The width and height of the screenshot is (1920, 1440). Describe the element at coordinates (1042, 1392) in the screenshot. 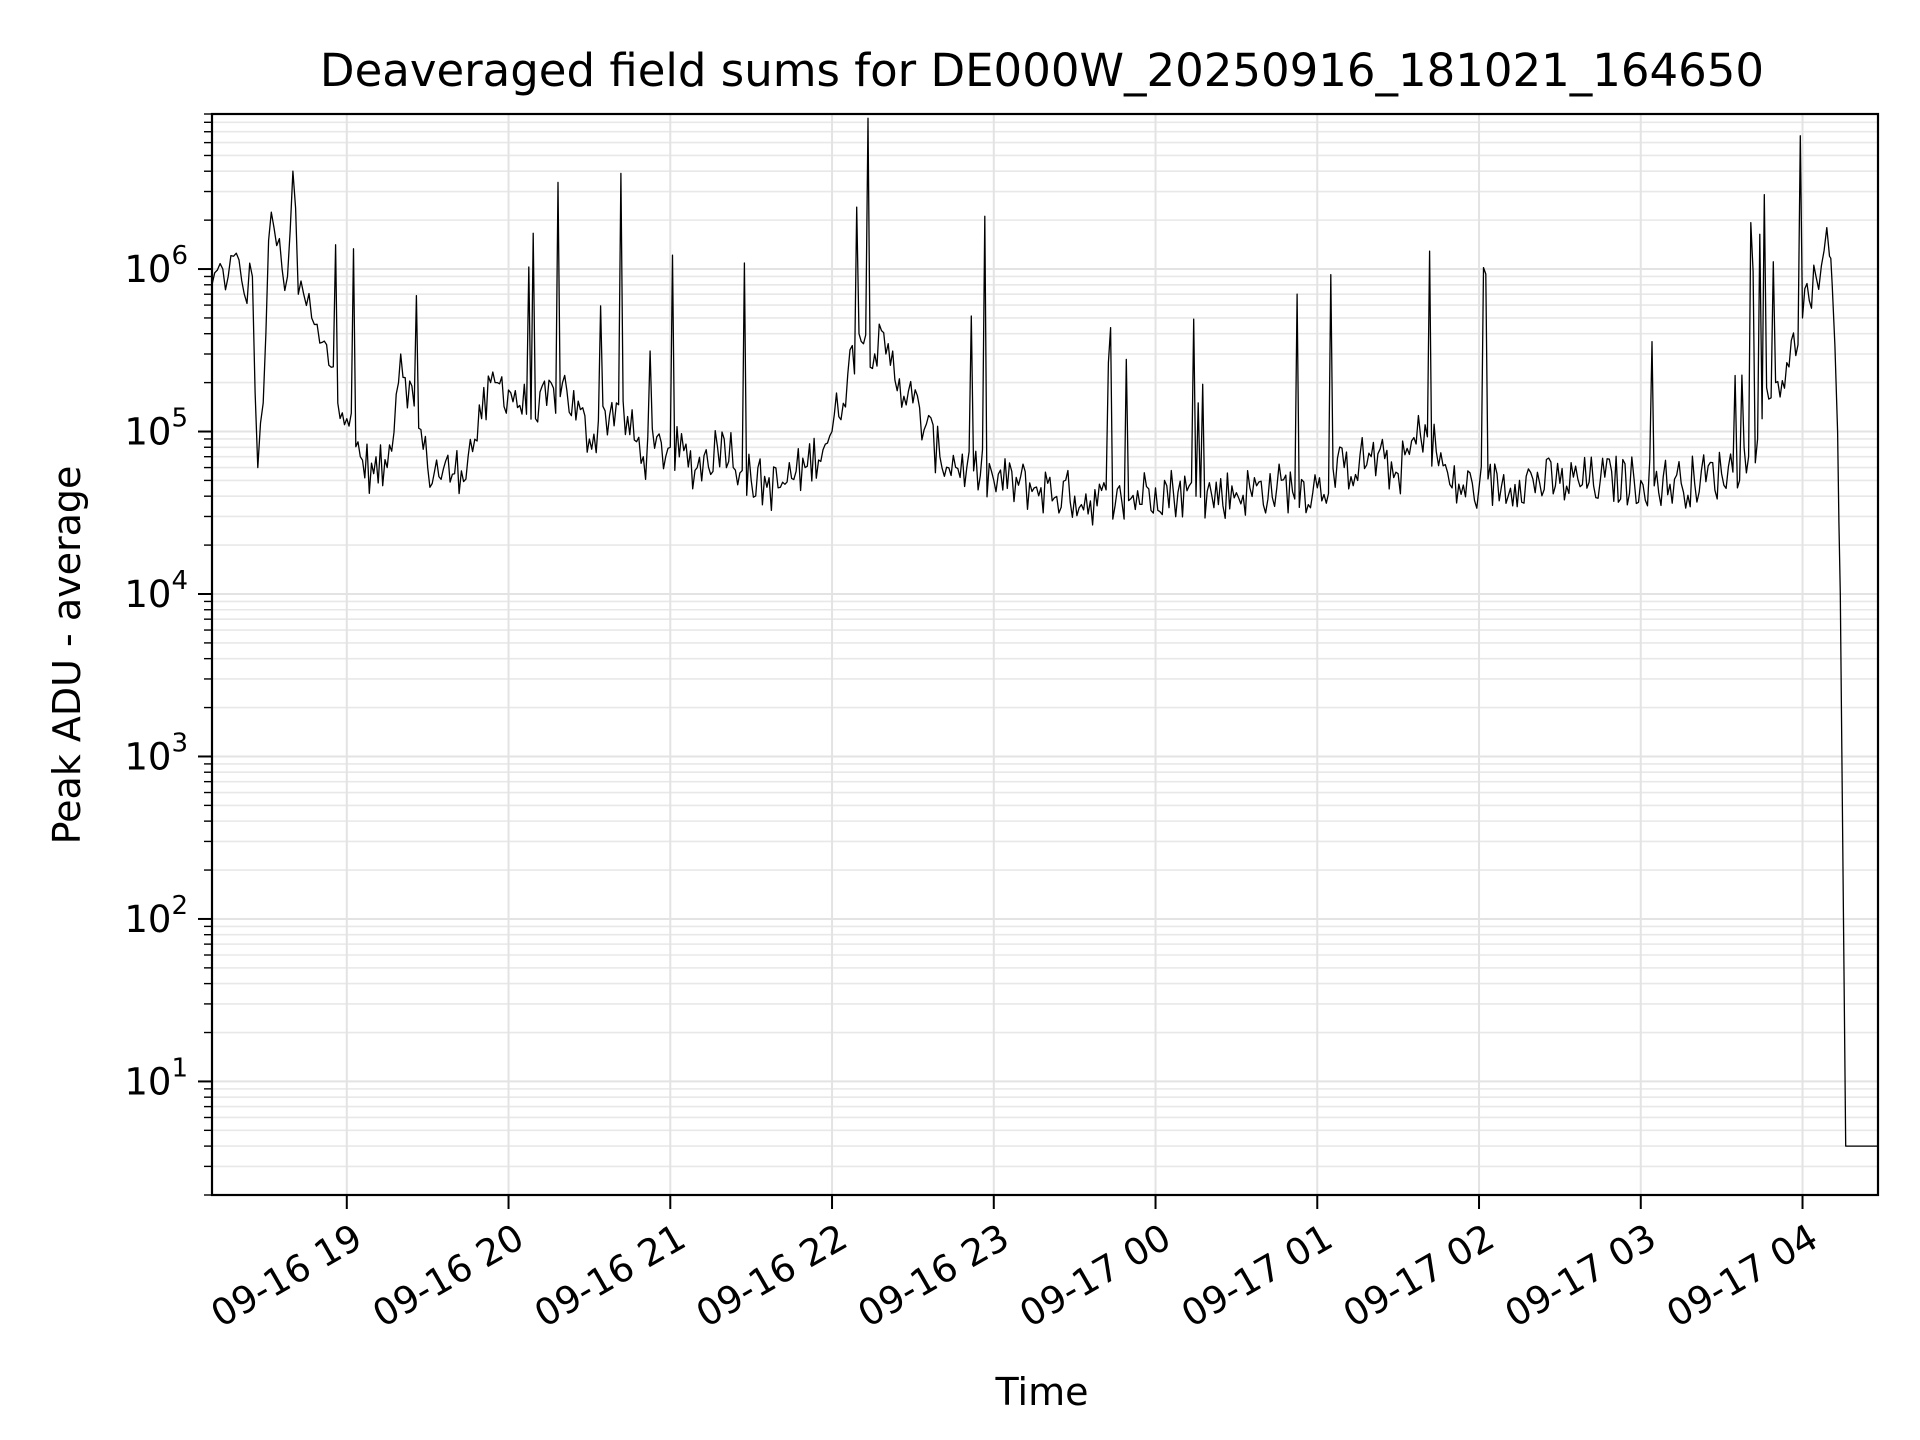

I see `x-axis-label: Time` at that location.